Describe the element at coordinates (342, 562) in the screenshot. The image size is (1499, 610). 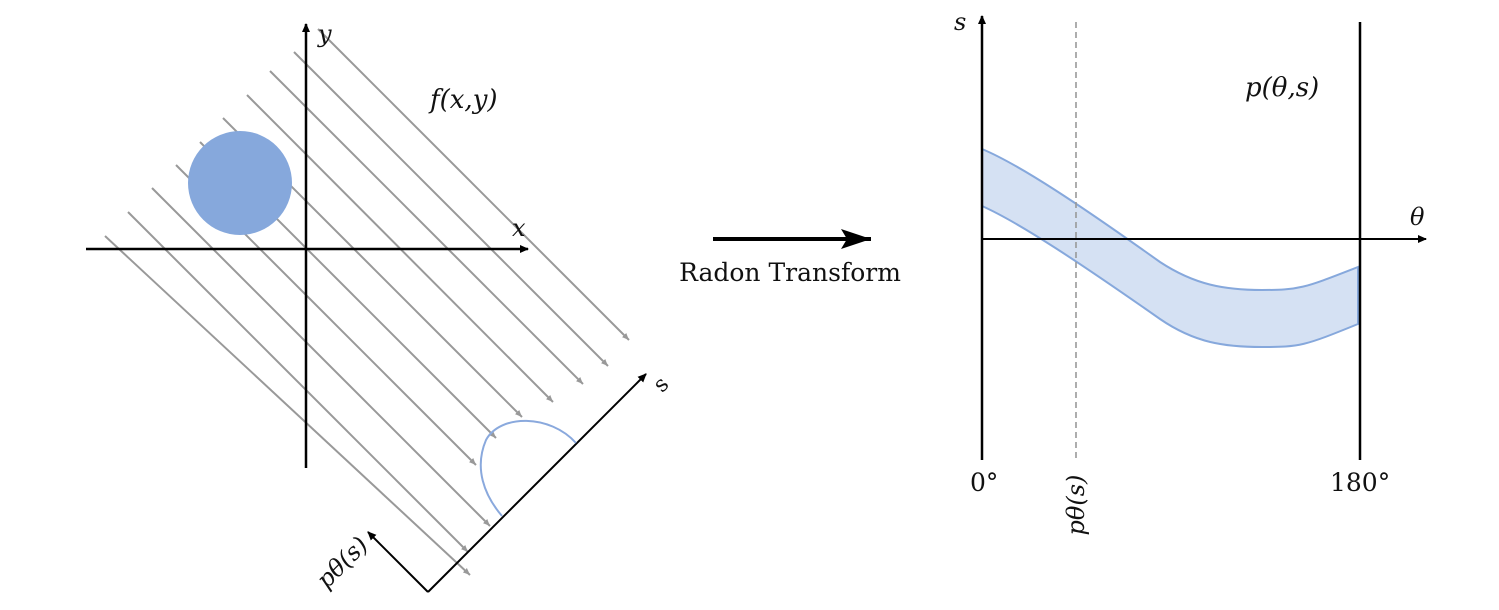
I see `projection-axis-label: pθ(s)` at that location.